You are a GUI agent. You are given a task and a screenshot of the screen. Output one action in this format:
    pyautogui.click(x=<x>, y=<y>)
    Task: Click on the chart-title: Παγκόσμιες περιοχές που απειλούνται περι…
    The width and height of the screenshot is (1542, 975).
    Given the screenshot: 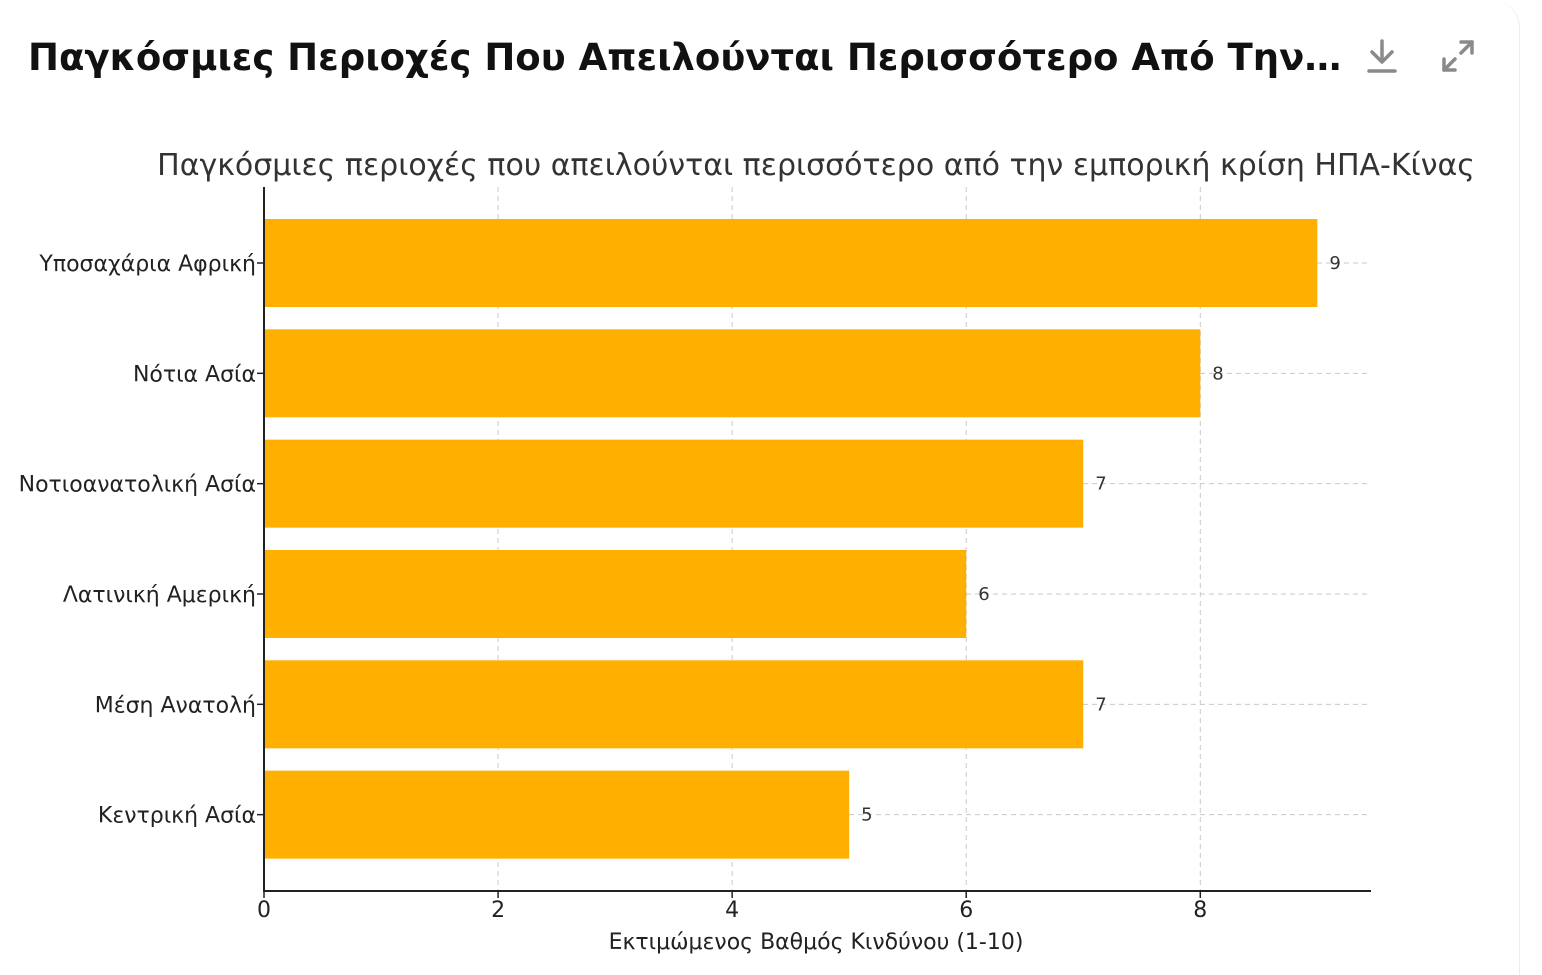 What is the action you would take?
    pyautogui.click(x=816, y=165)
    